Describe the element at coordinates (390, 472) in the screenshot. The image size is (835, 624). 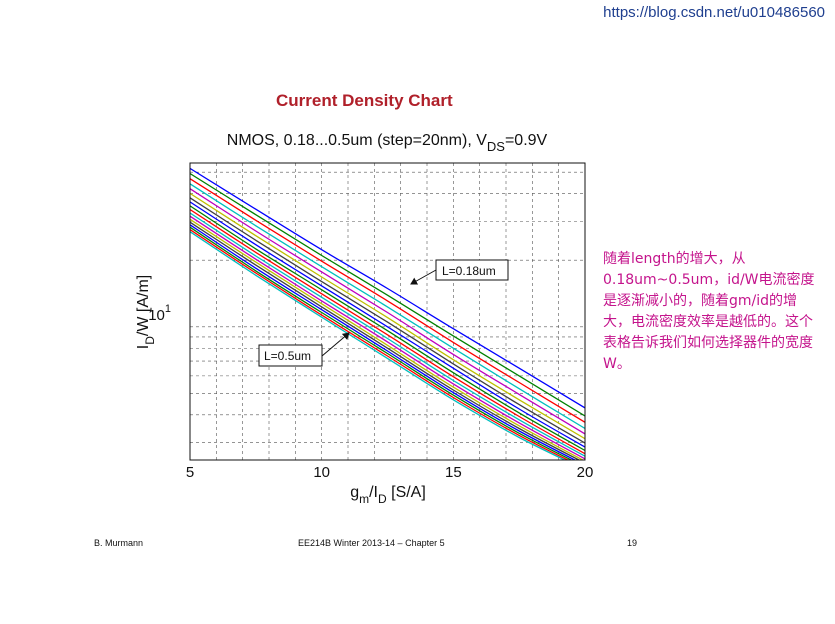
I see `x-tick-labels: 5 10 15 20` at that location.